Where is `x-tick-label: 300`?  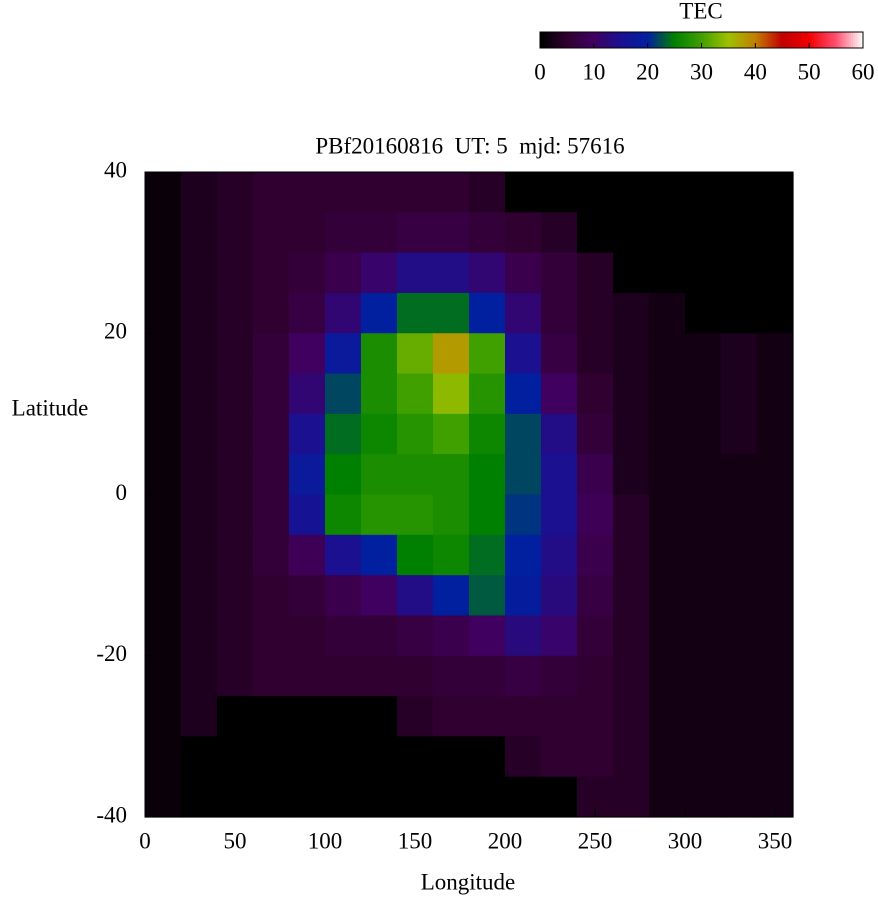 x-tick-label: 300 is located at coordinates (685, 840).